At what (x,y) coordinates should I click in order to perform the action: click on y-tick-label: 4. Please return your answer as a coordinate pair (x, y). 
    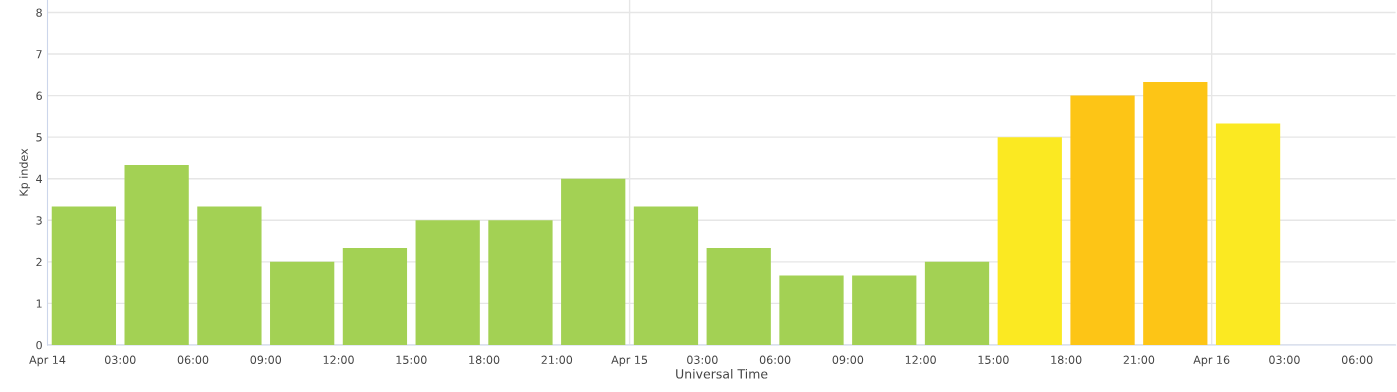
    Looking at the image, I should click on (39, 178).